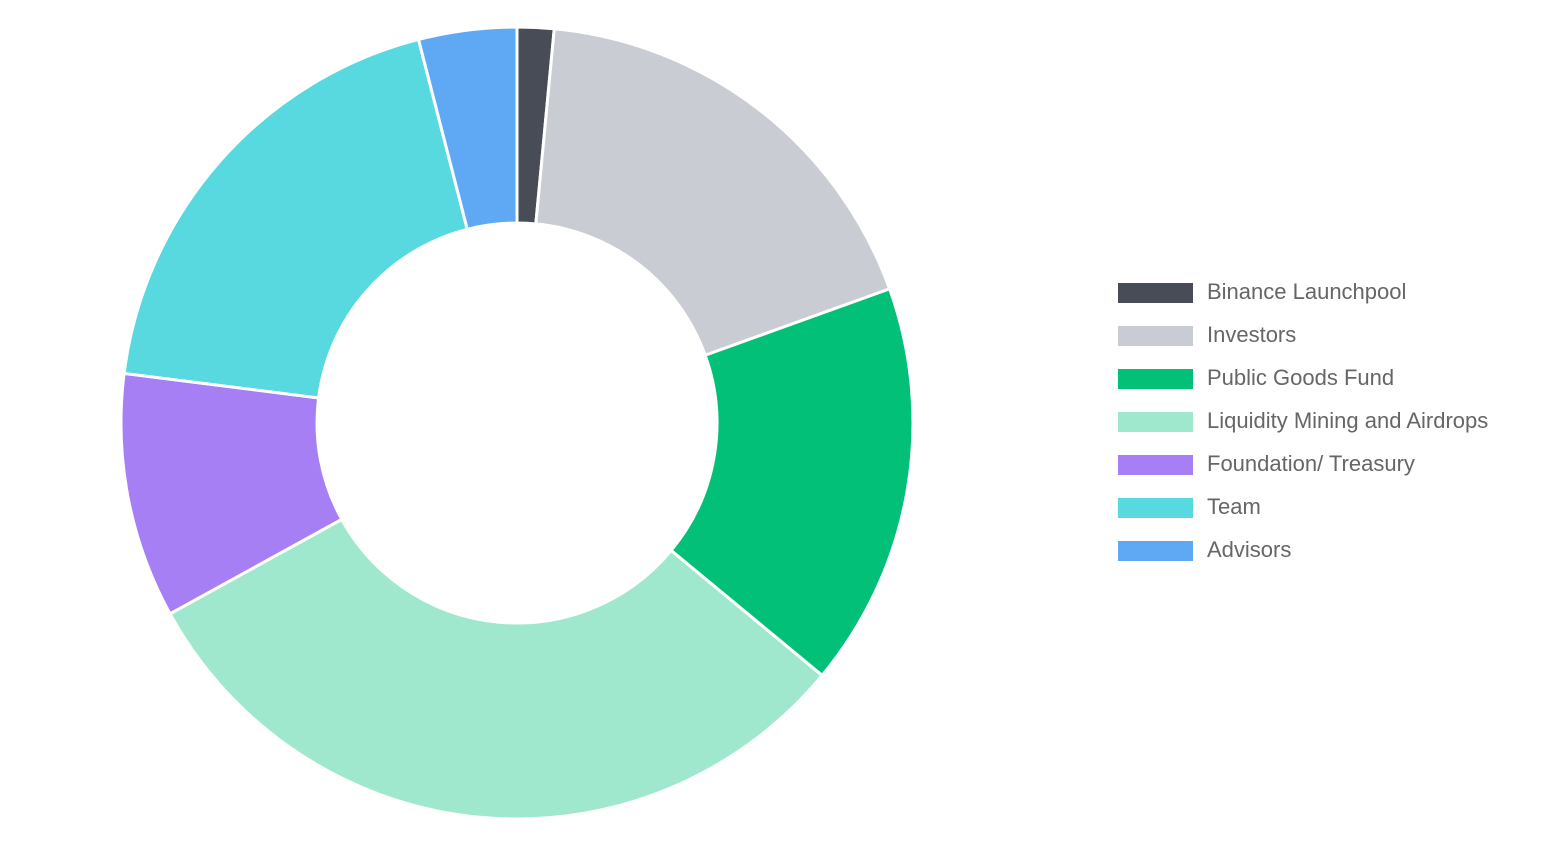 Image resolution: width=1554 pixels, height=846 pixels. Describe the element at coordinates (1234, 506) in the screenshot. I see `legend-label: Team` at that location.